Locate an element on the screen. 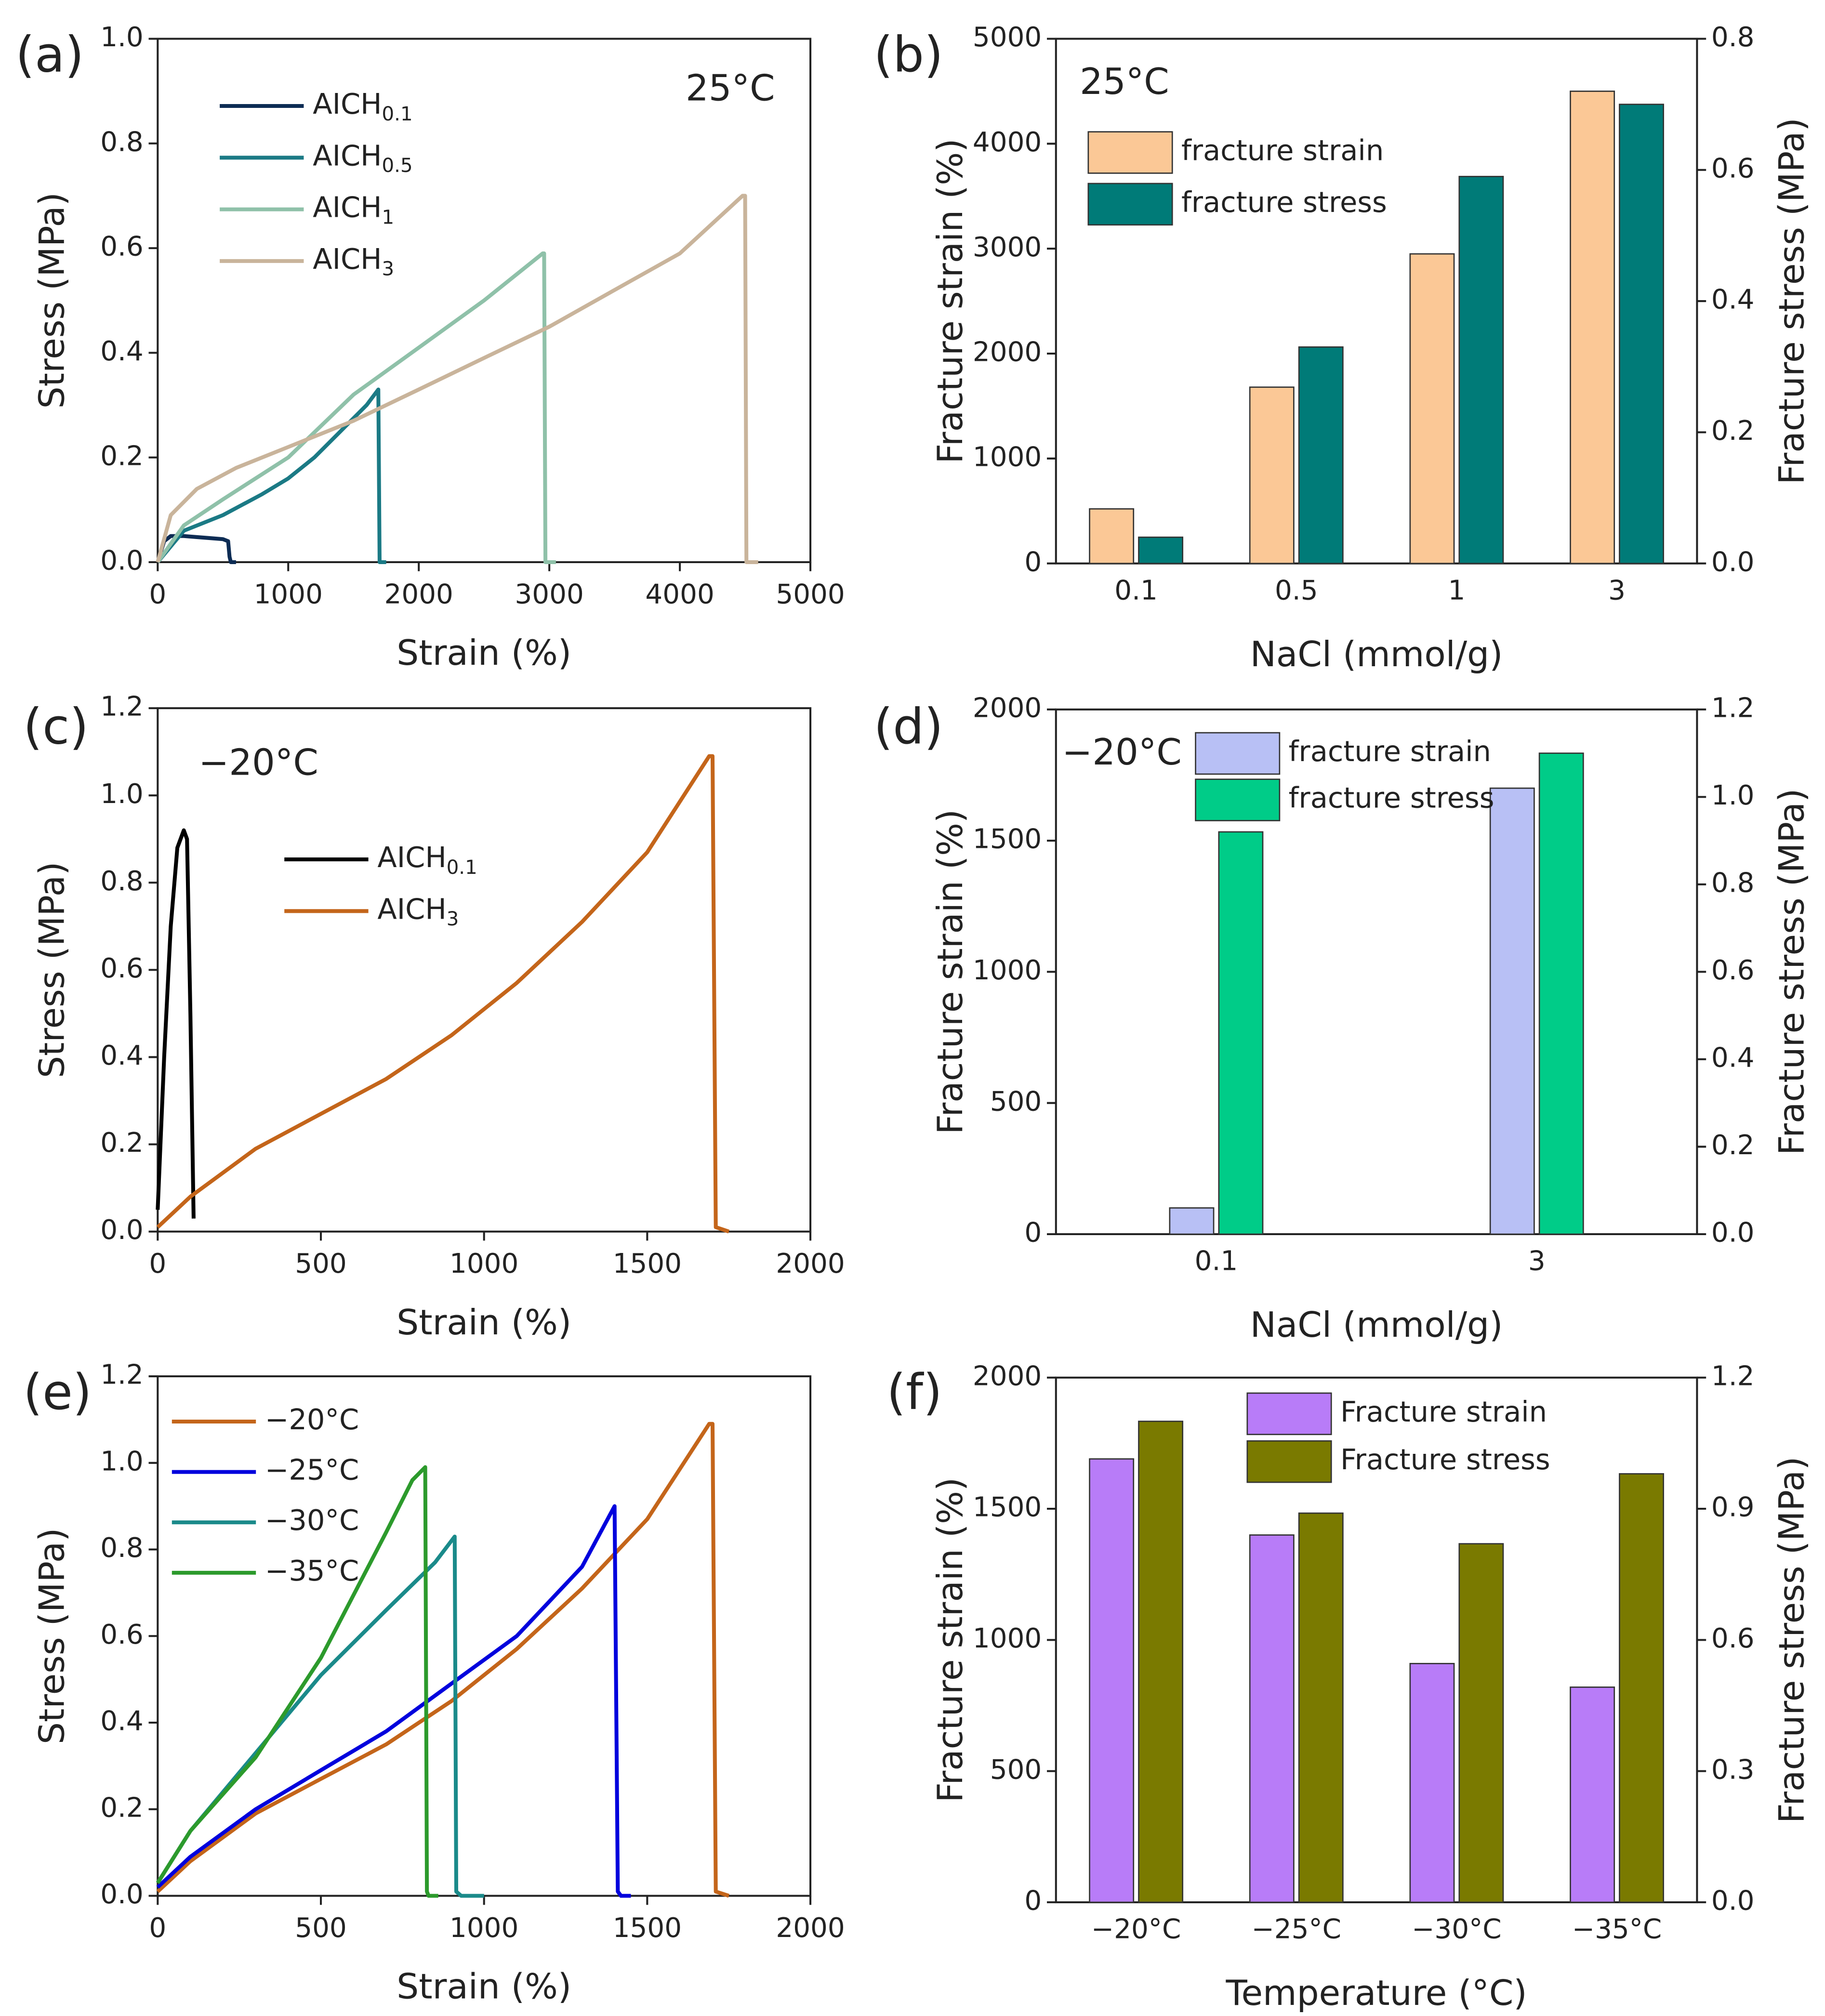 The image size is (1825, 2016). legend-name: −35°C is located at coordinates (312, 1571).